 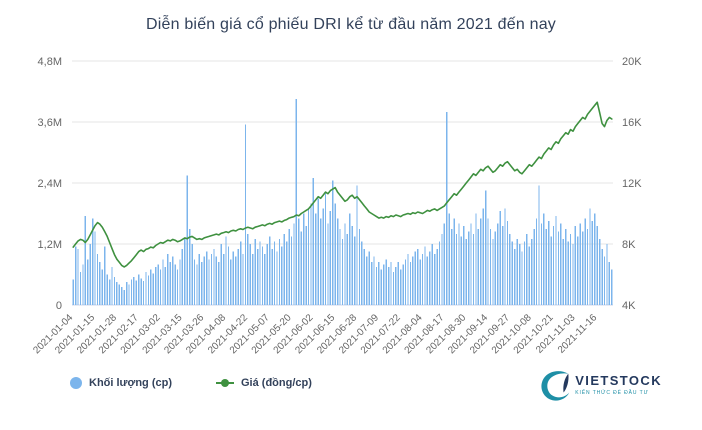 What do you see at coordinates (612, 393) in the screenshot?
I see `vietstock-tagline: KIẾN THỨC ĐỂ ĐẦU TƯ` at bounding box center [612, 393].